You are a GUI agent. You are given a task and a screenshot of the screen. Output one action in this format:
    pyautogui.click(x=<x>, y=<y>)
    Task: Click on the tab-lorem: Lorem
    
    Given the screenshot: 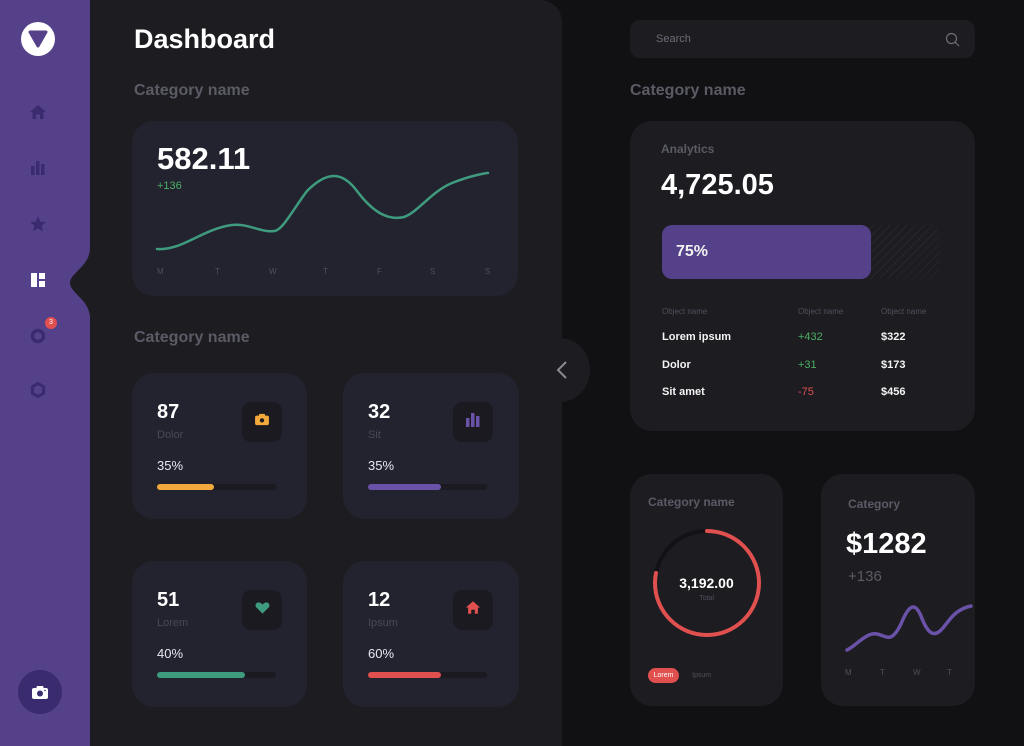 What is the action you would take?
    pyautogui.click(x=663, y=675)
    